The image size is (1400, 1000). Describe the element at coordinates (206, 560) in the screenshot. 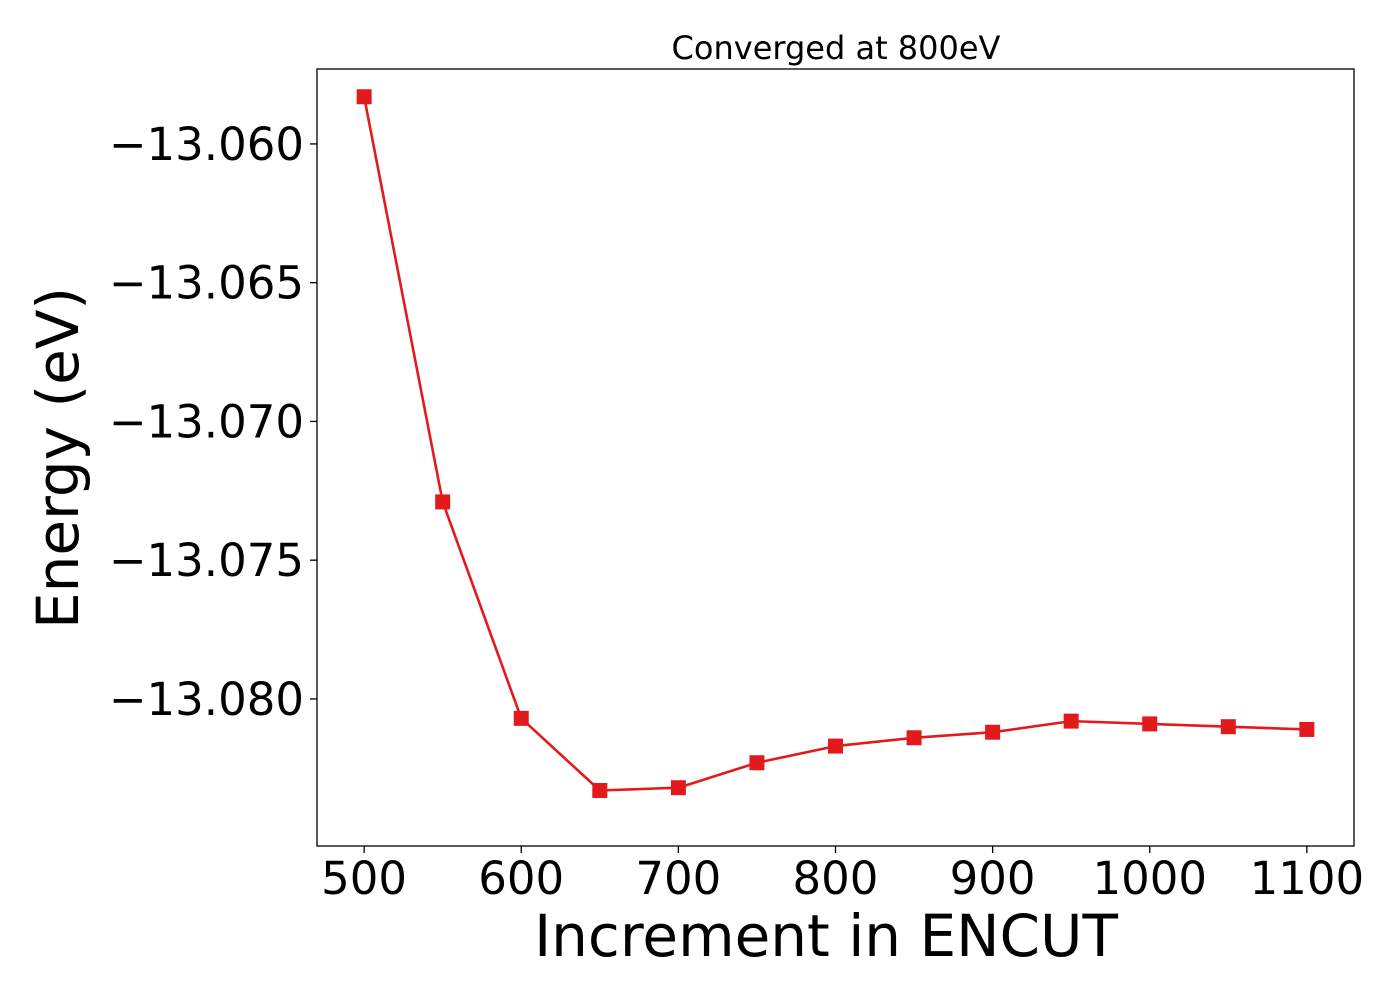

I see `y-tick-label: −13.075` at that location.